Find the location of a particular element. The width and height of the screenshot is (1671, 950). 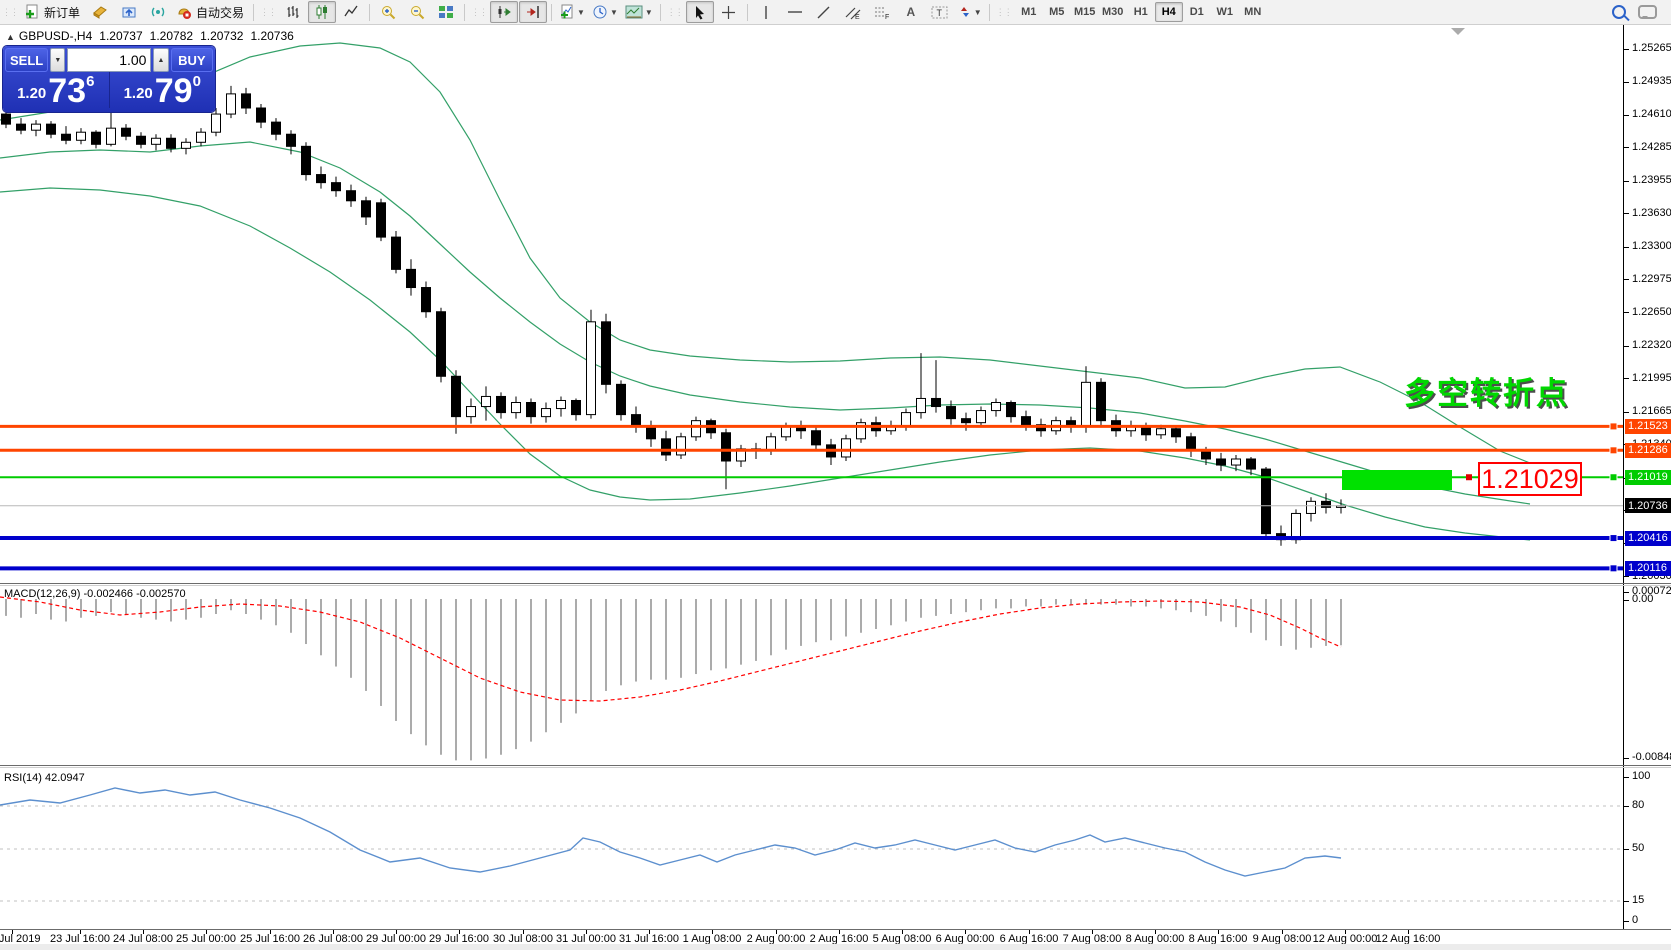

price-callout-box: 1.21029 is located at coordinates (1530, 479).